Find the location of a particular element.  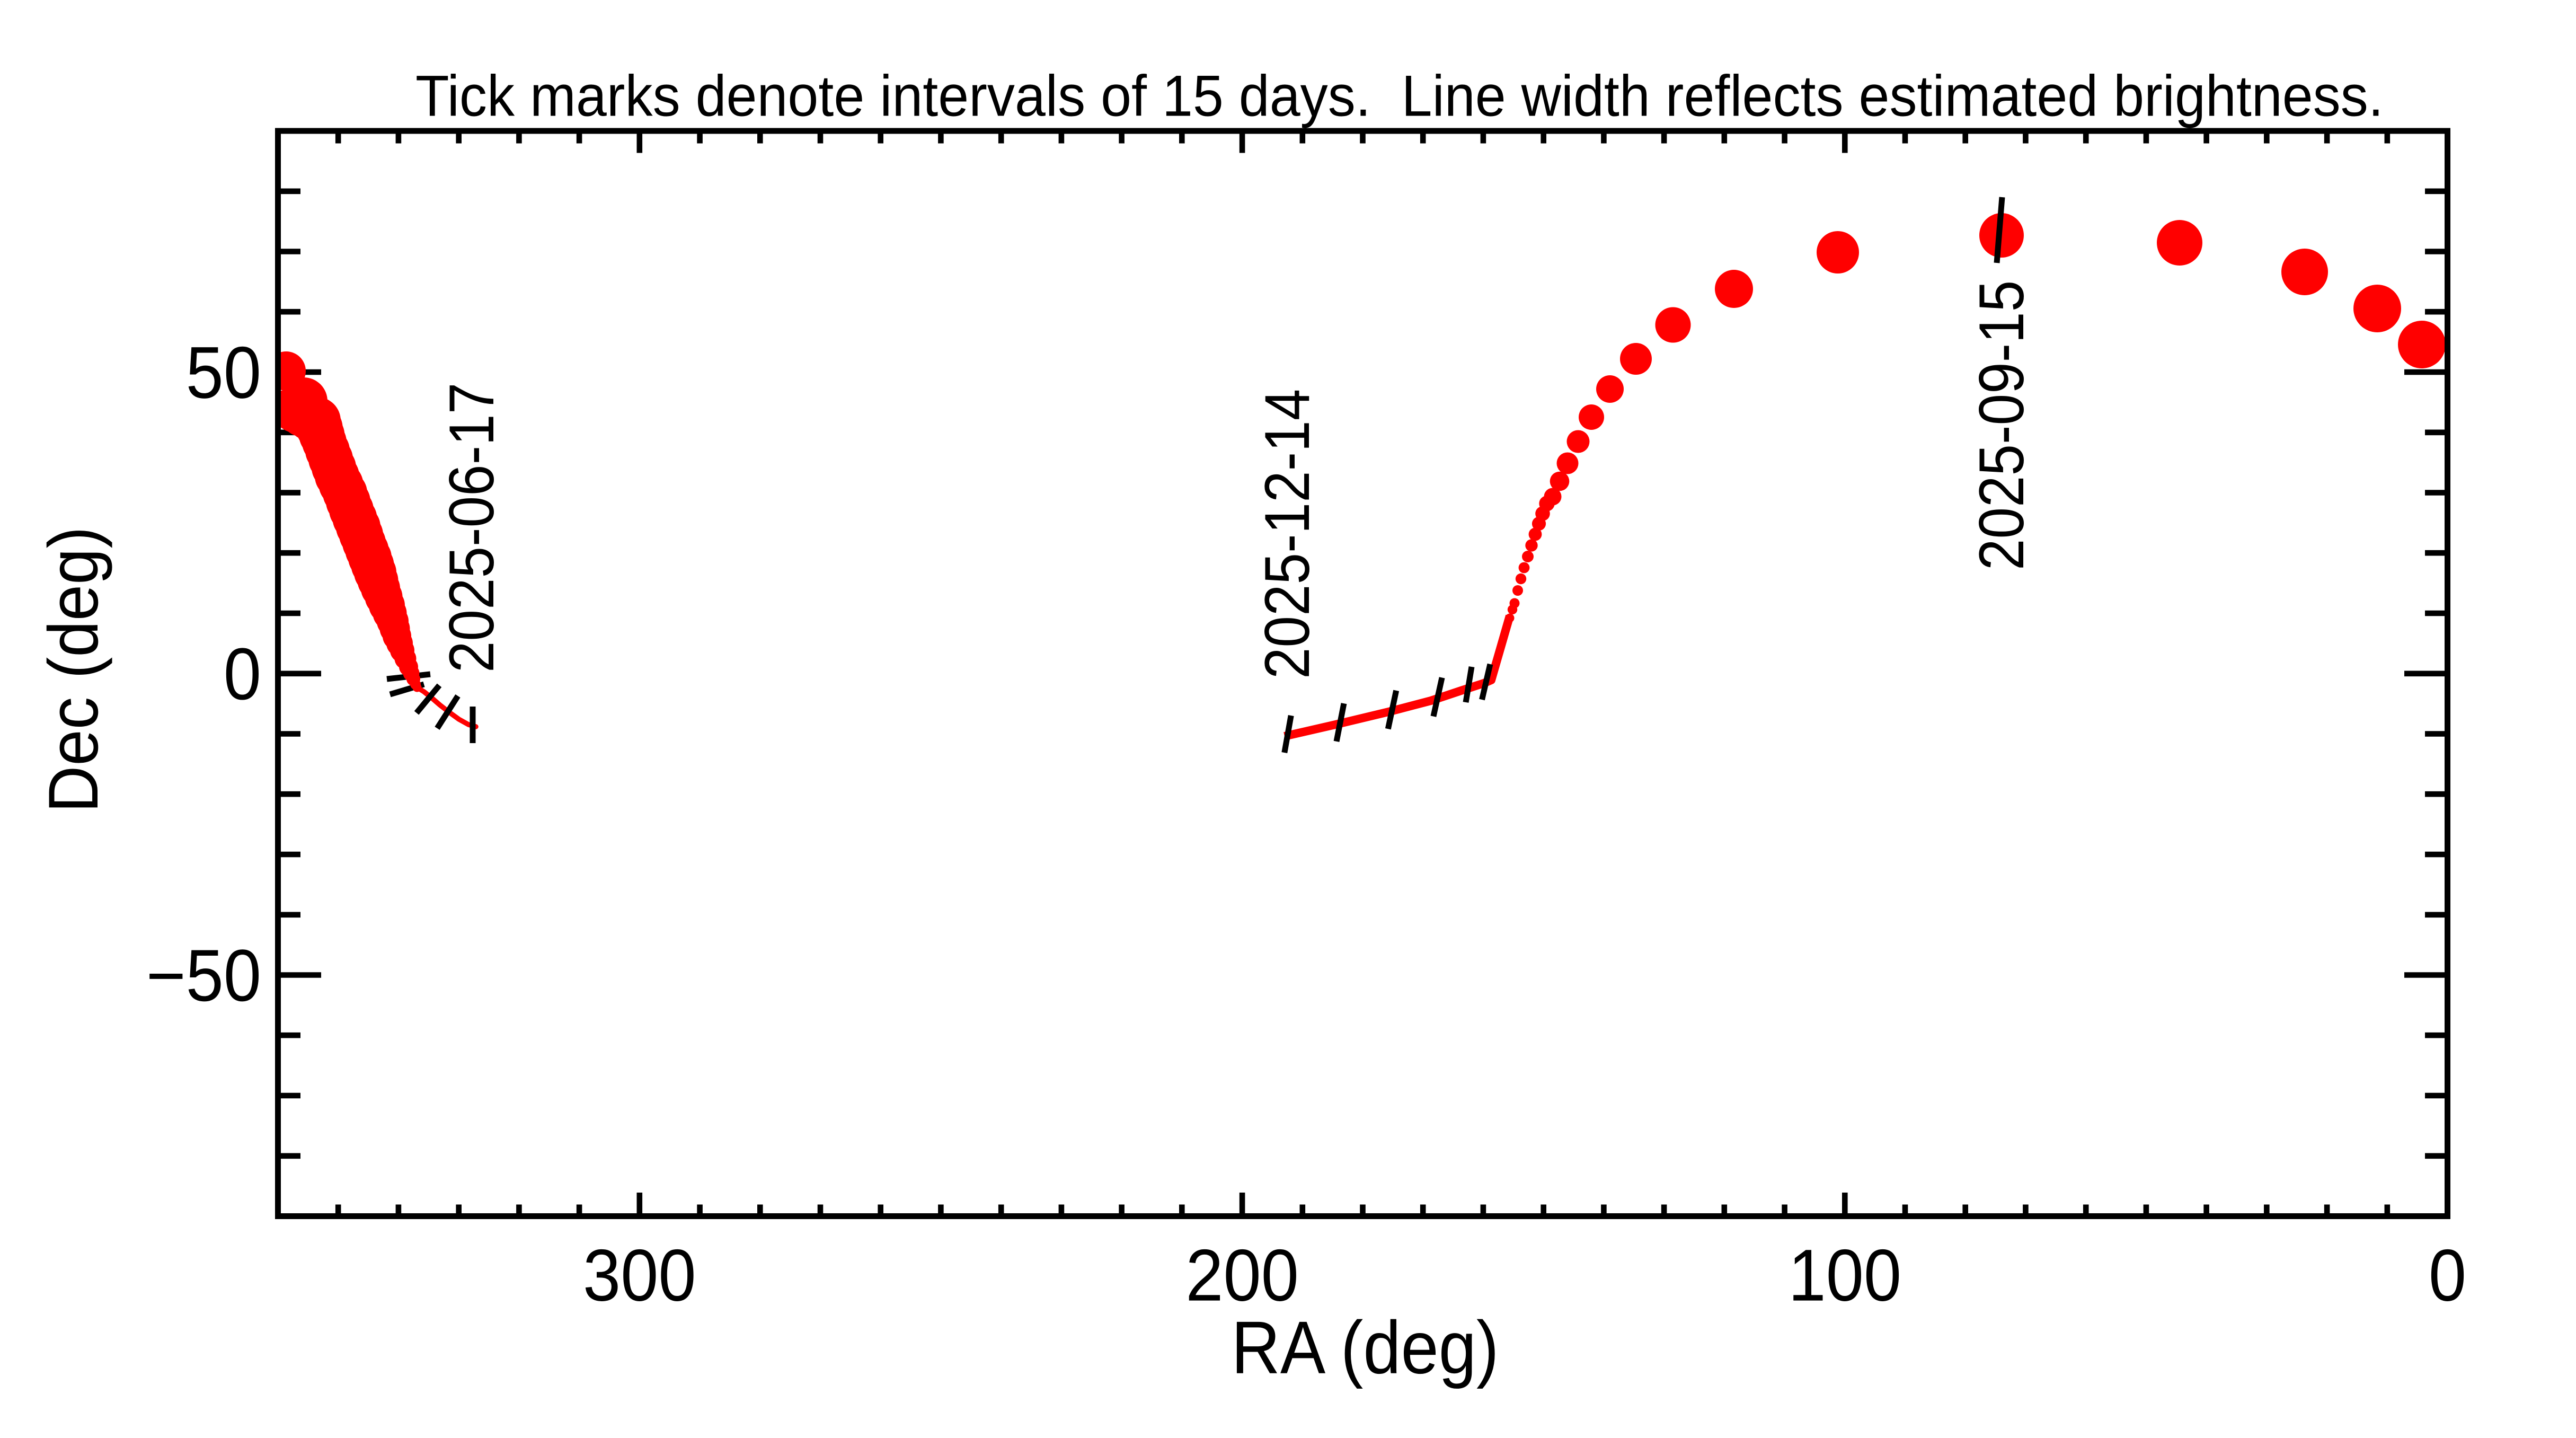

svg-text: 2025-12-14 is located at coordinates (1287, 534).